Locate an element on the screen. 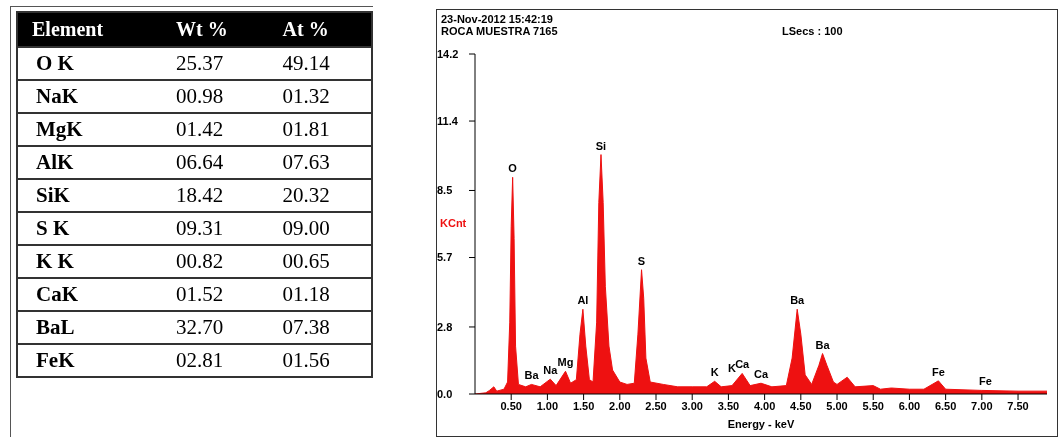  category-label: NaK is located at coordinates (90, 96).